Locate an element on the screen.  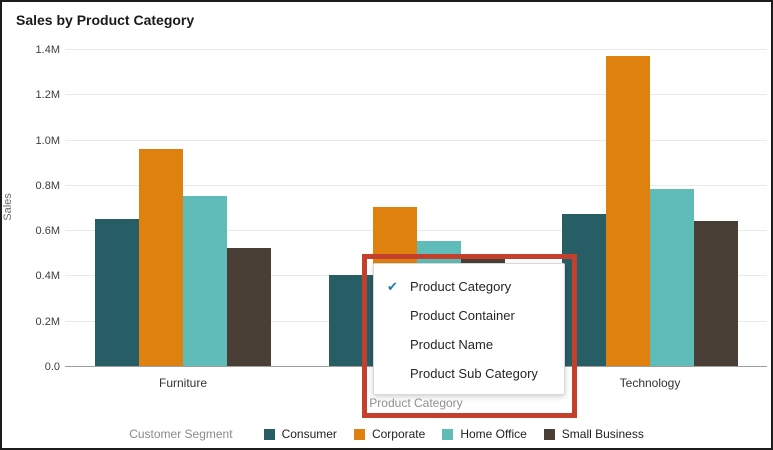
y-axis-tick-label: 0.8M is located at coordinates (47, 186).